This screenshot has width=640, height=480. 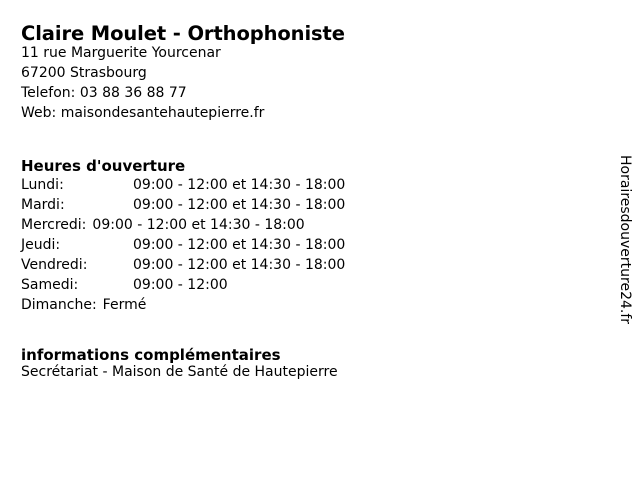 I want to click on site-watermark: Horairesdouverture24.fr, so click(x=625, y=240).